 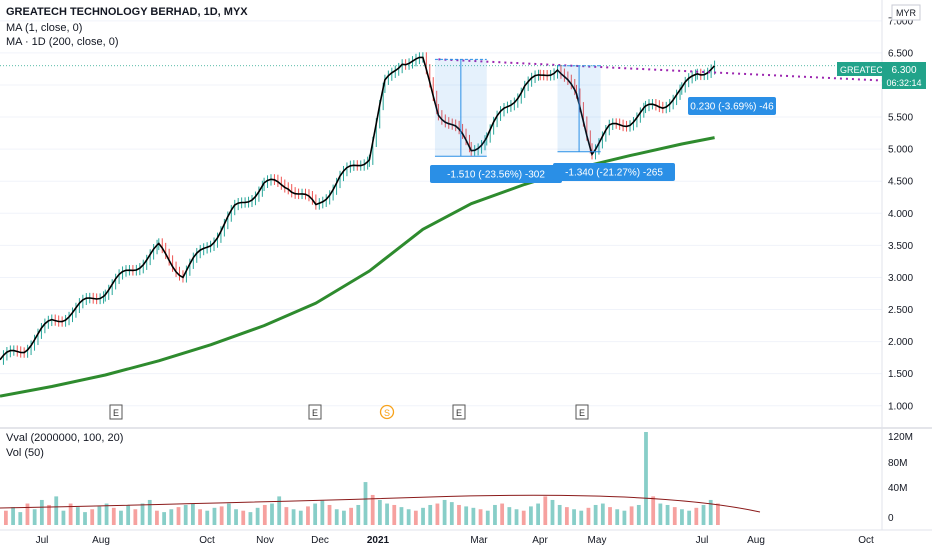 What do you see at coordinates (320, 540) in the screenshot?
I see `x-tick-label: Dec` at bounding box center [320, 540].